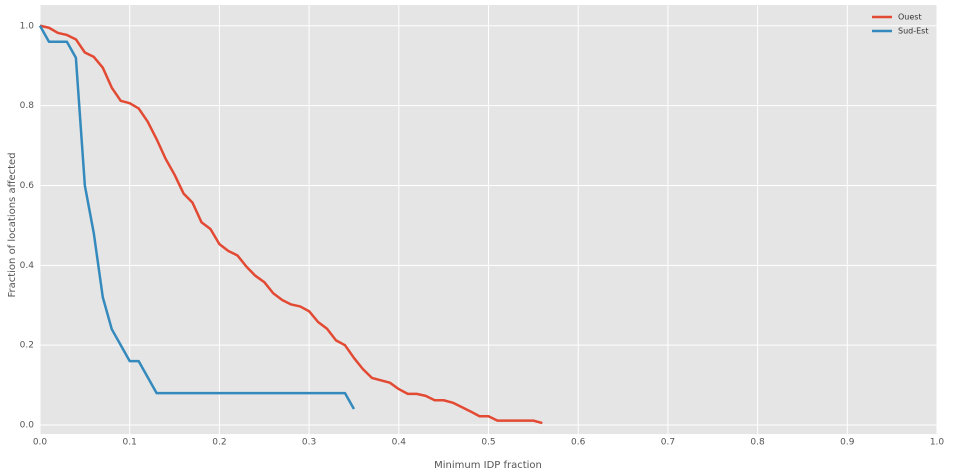 This screenshot has height=476, width=955. Describe the element at coordinates (937, 443) in the screenshot. I see `x-tick-label: 1.0` at that location.